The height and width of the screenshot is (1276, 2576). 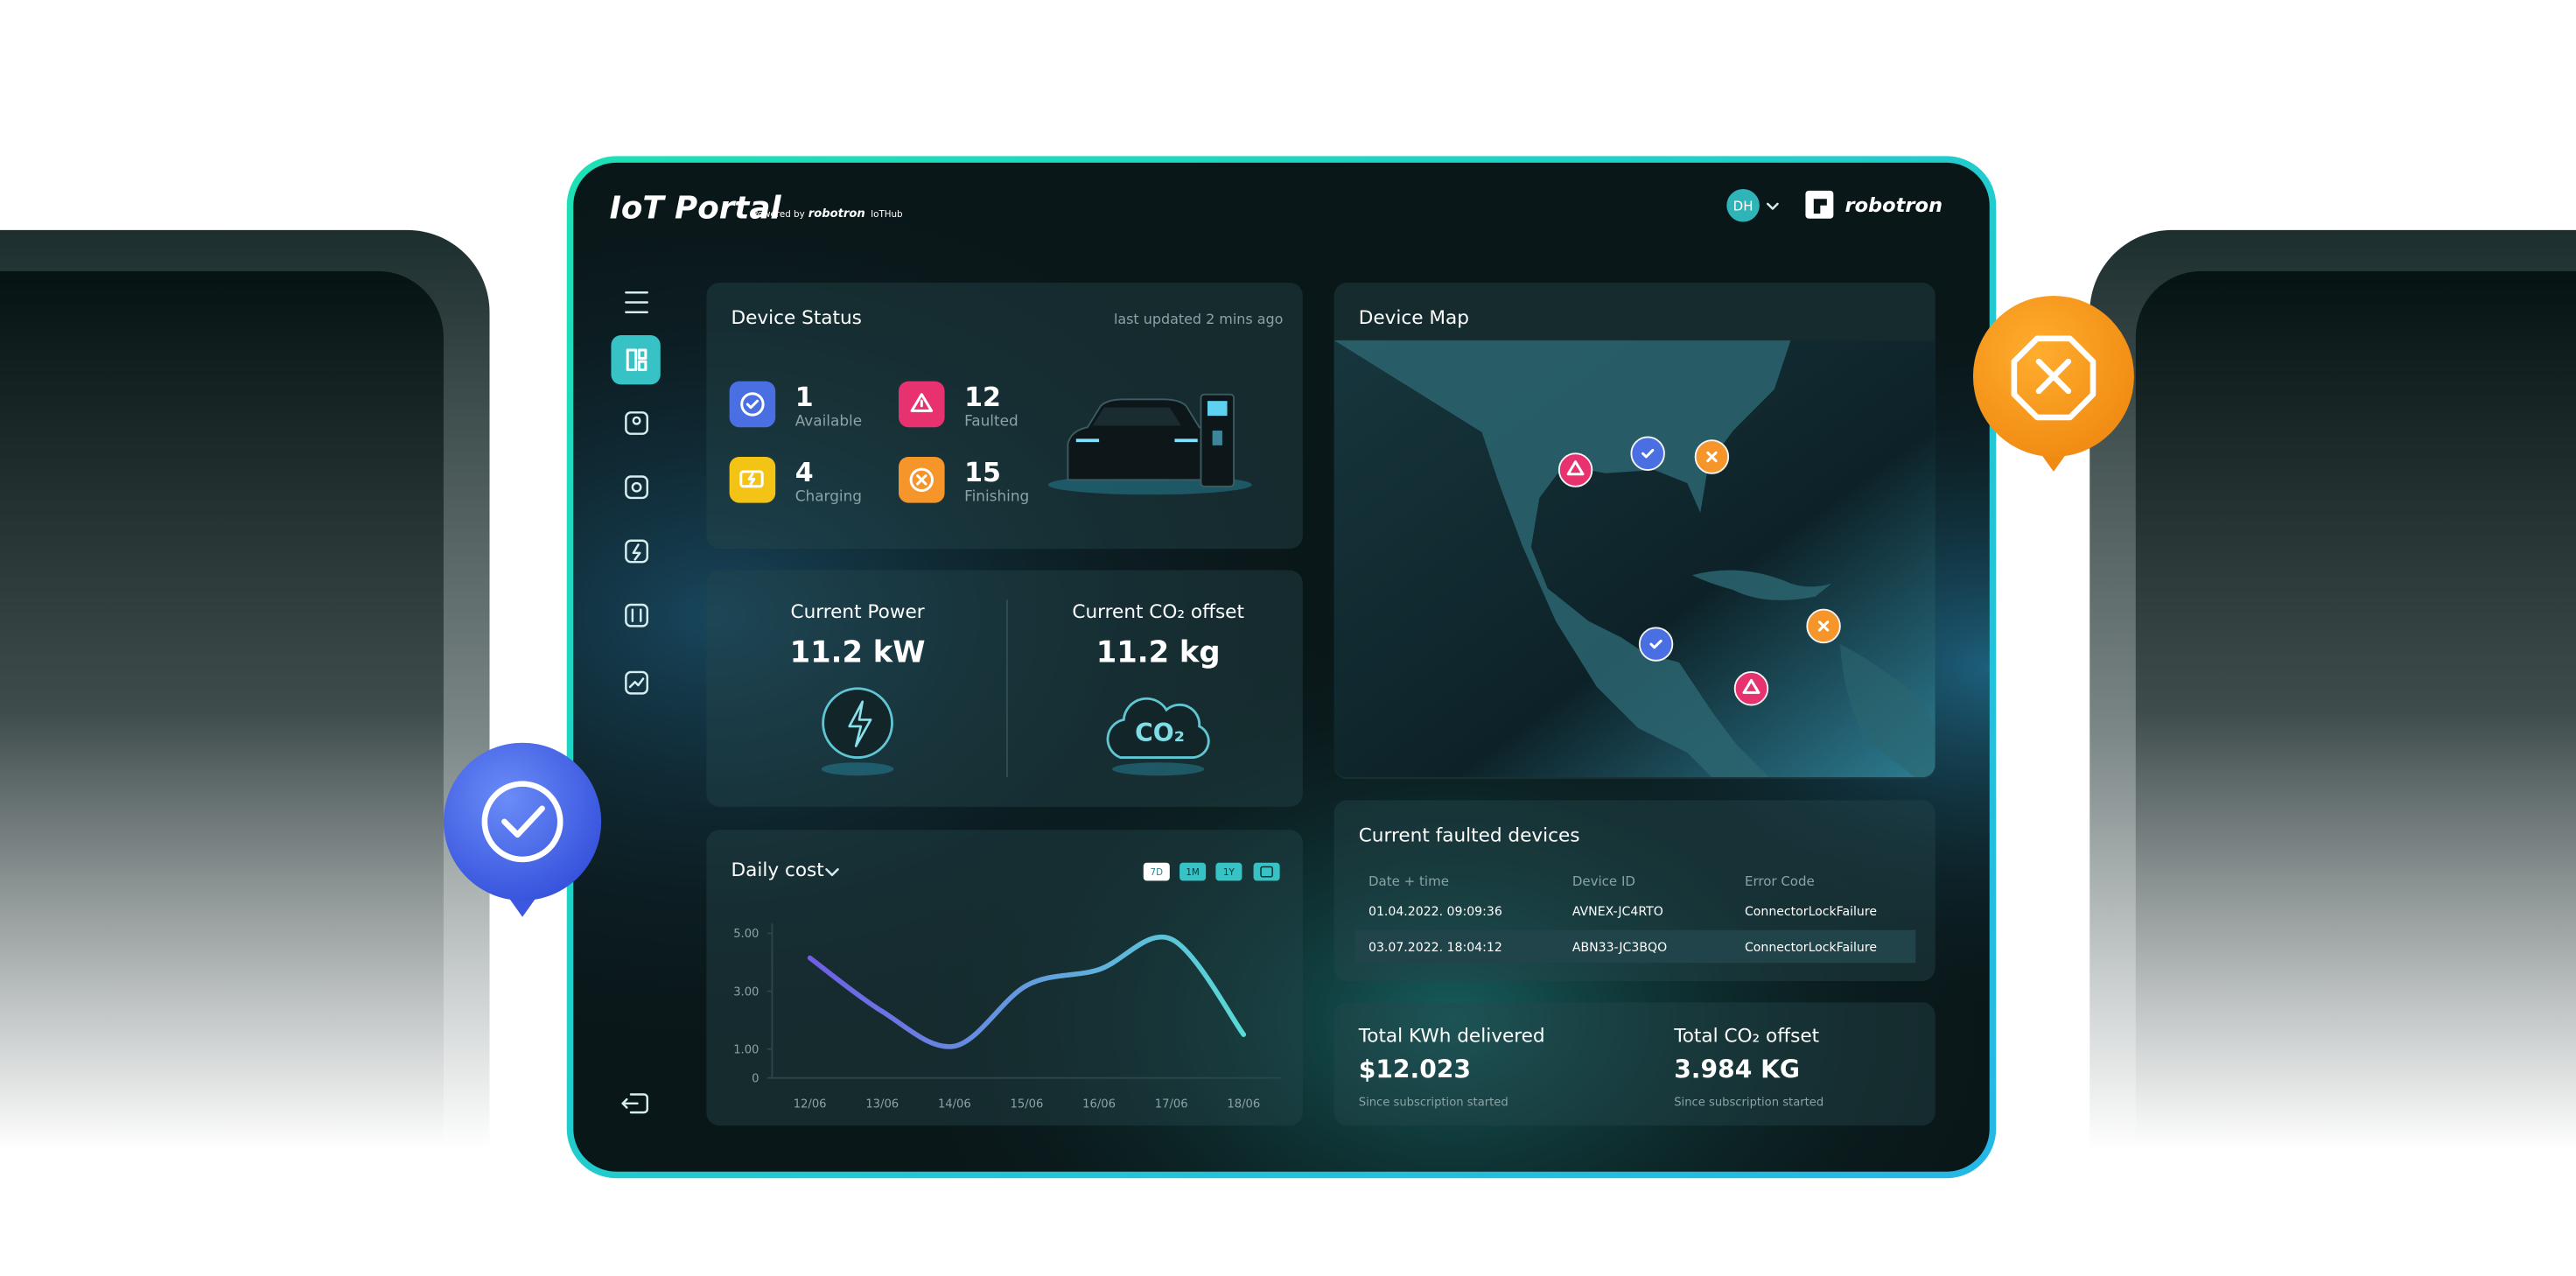 I want to click on nav-analytics-icon, so click(x=636, y=683).